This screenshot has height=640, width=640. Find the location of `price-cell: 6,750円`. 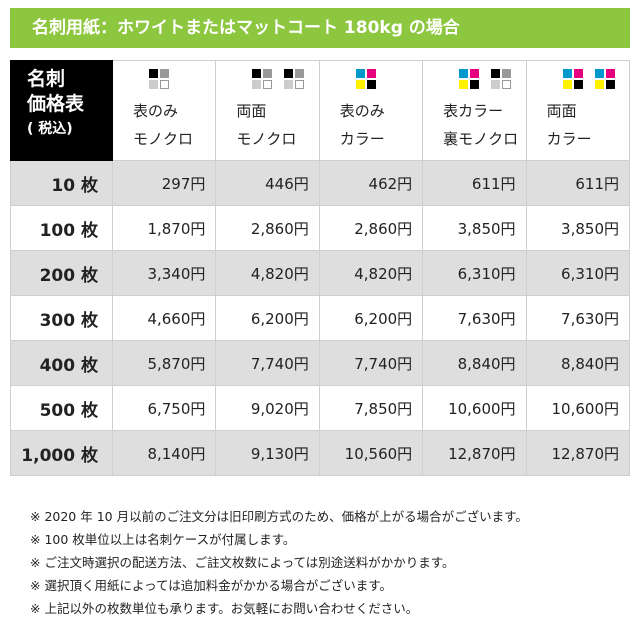

price-cell: 6,750円 is located at coordinates (164, 408).